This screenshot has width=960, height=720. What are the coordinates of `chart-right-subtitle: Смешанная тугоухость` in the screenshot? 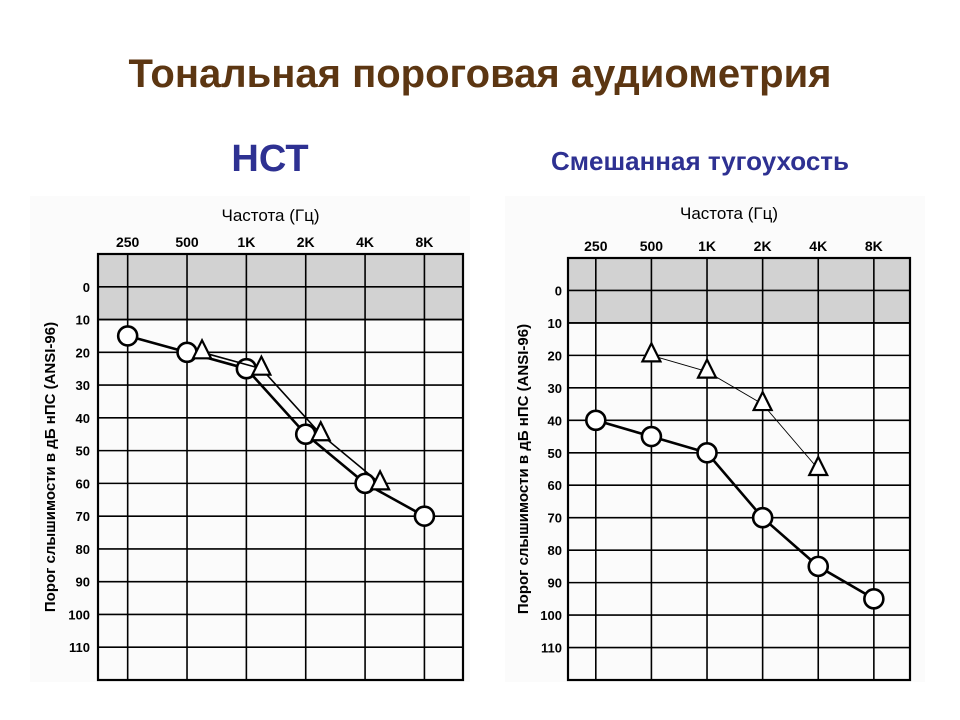 It's located at (700, 161).